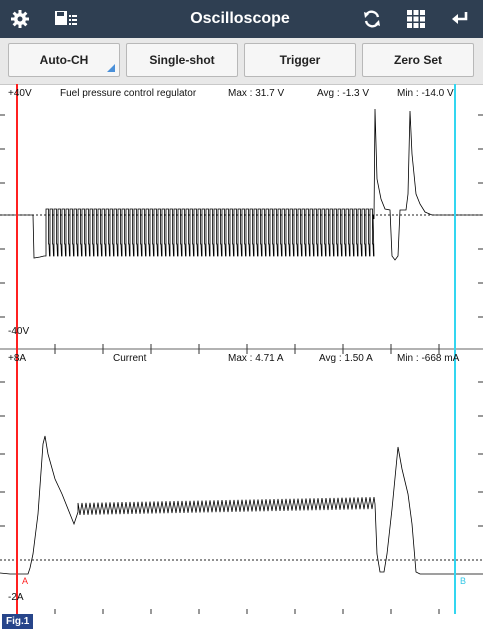  Describe the element at coordinates (256, 93) in the screenshot. I see `ch1-max-value: Max : 31.7 V` at that location.